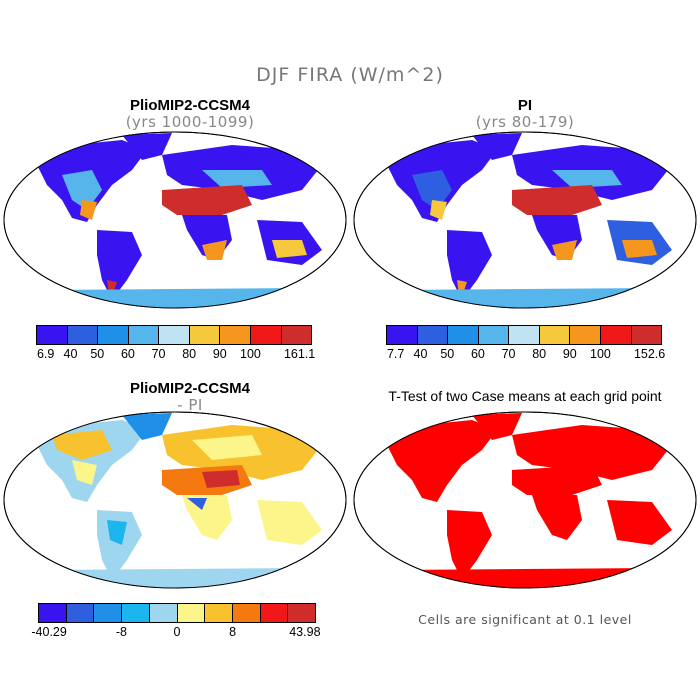  I want to click on colorbar-tick-label: 8, so click(233, 632).